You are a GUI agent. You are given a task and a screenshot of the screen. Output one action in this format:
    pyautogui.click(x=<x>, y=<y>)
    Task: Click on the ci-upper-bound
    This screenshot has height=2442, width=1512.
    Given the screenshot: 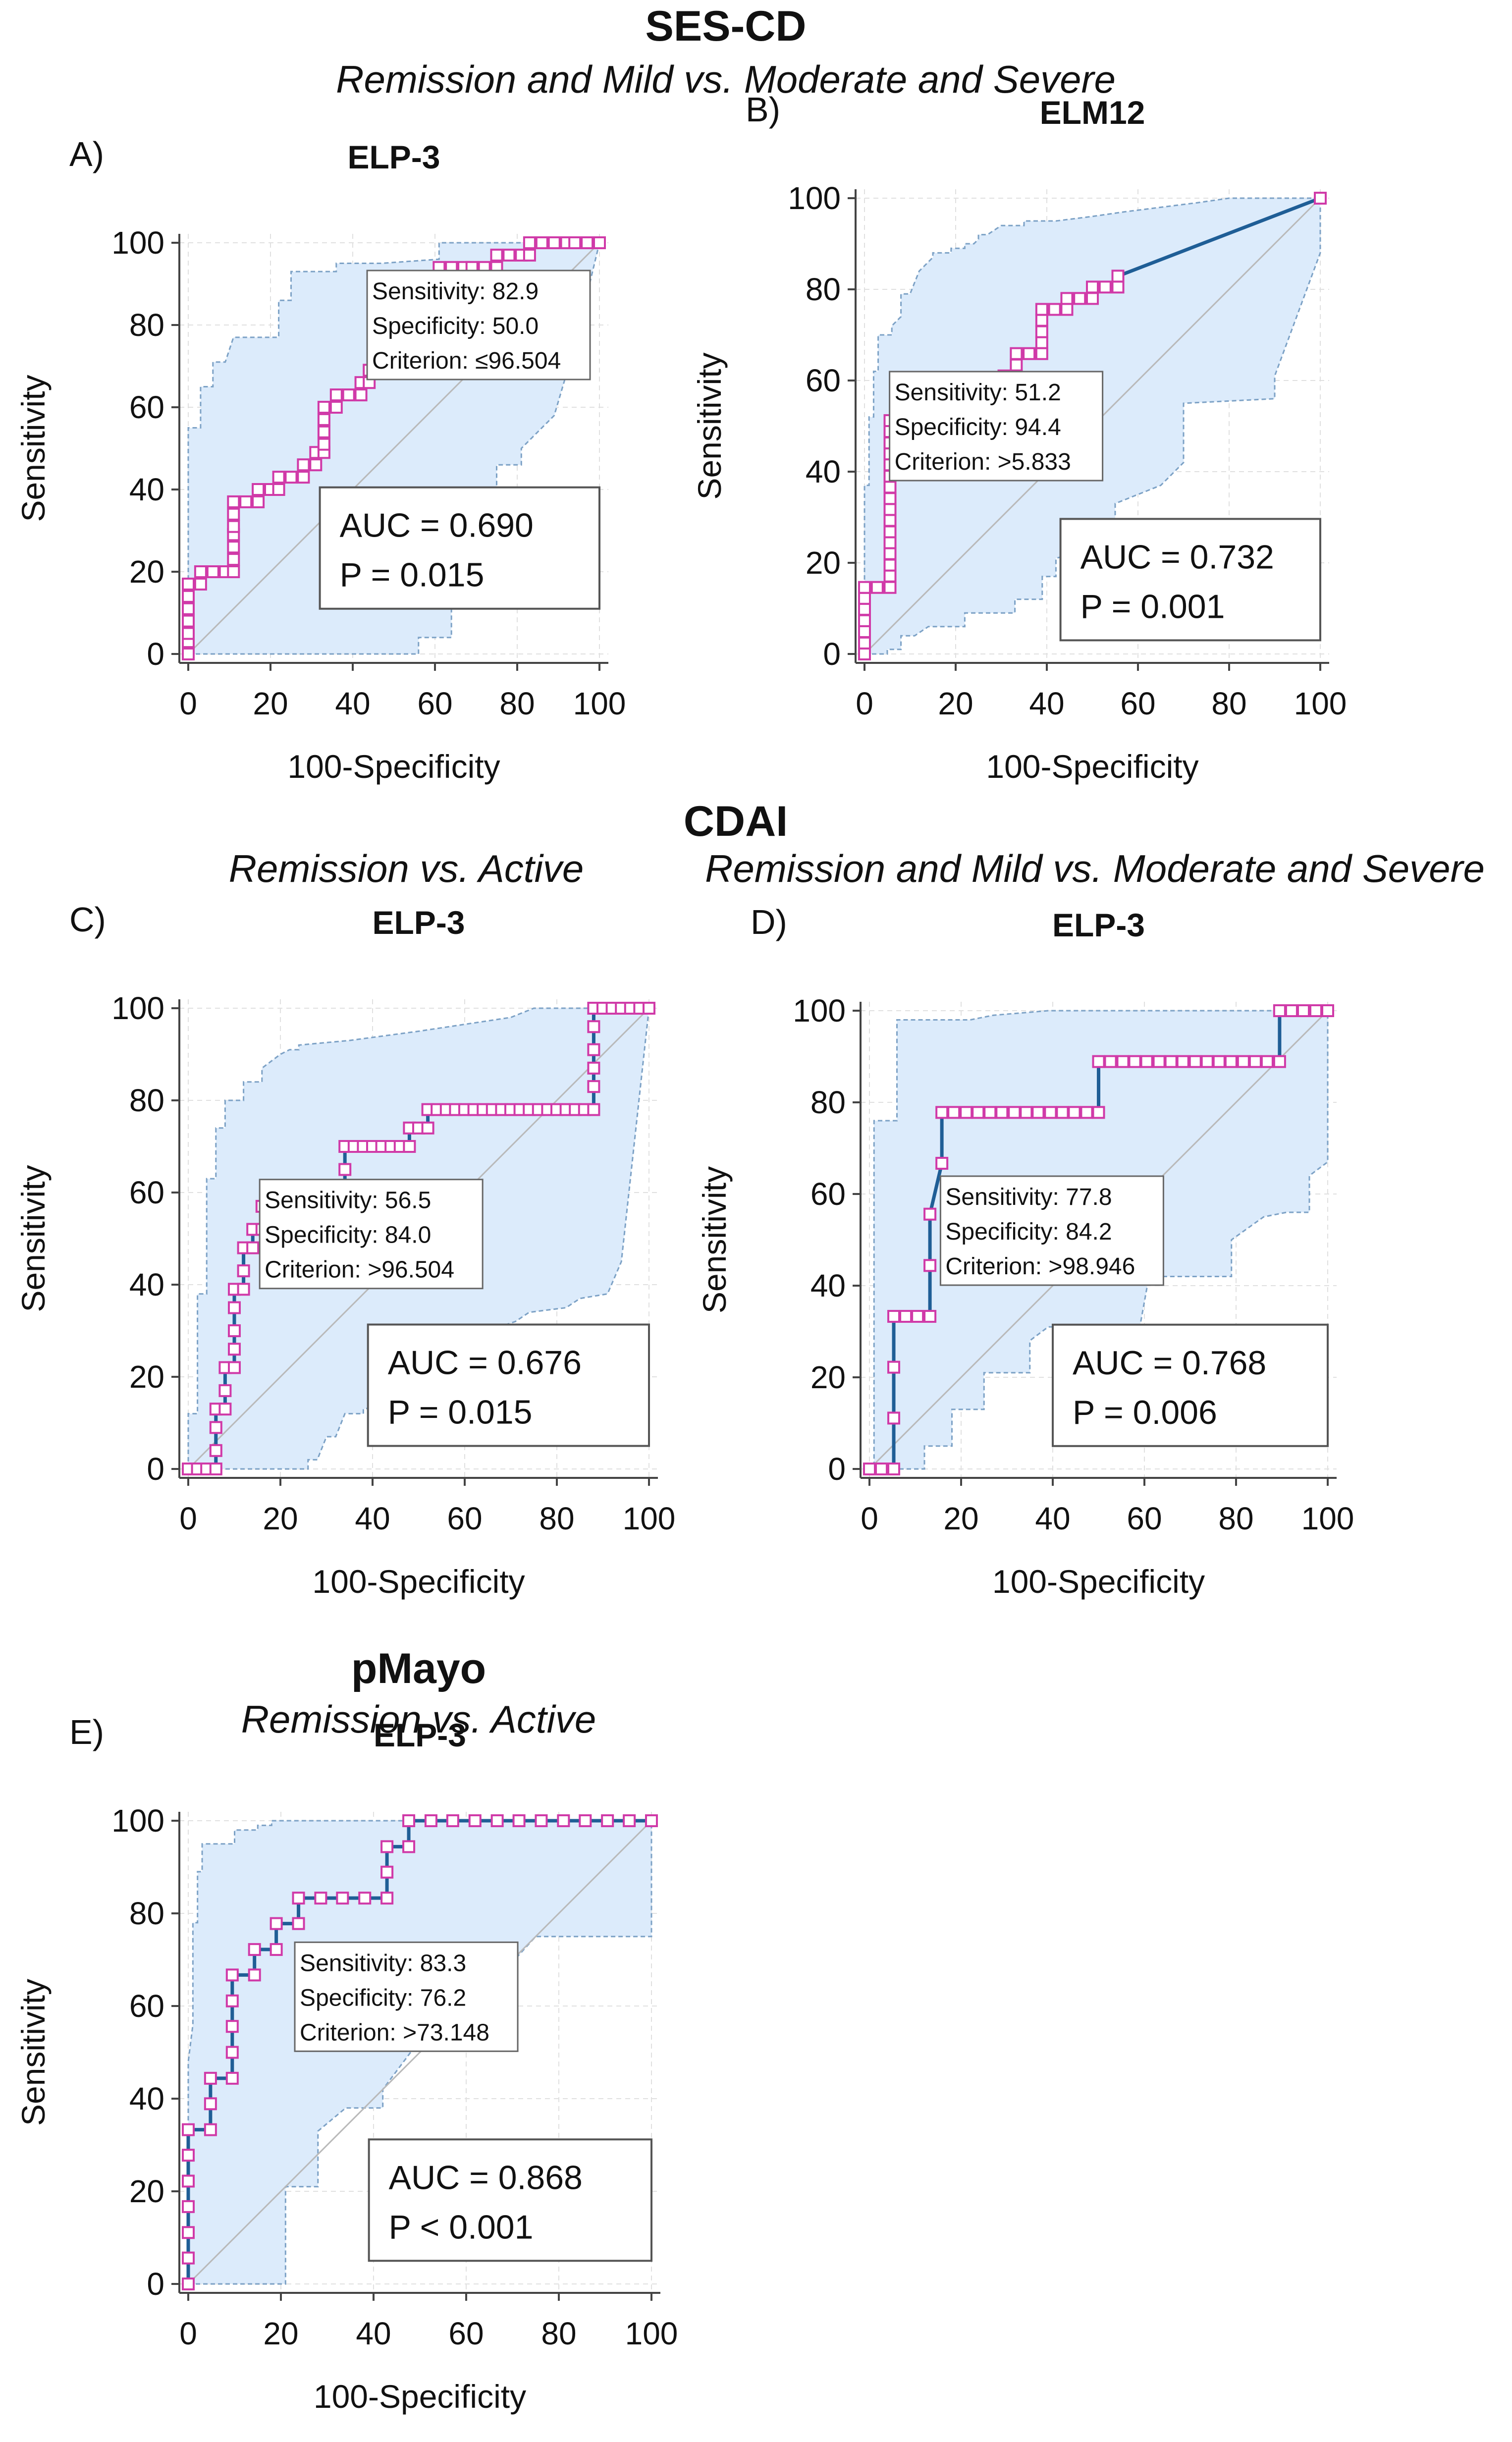 What is the action you would take?
    pyautogui.click(x=419, y=2052)
    